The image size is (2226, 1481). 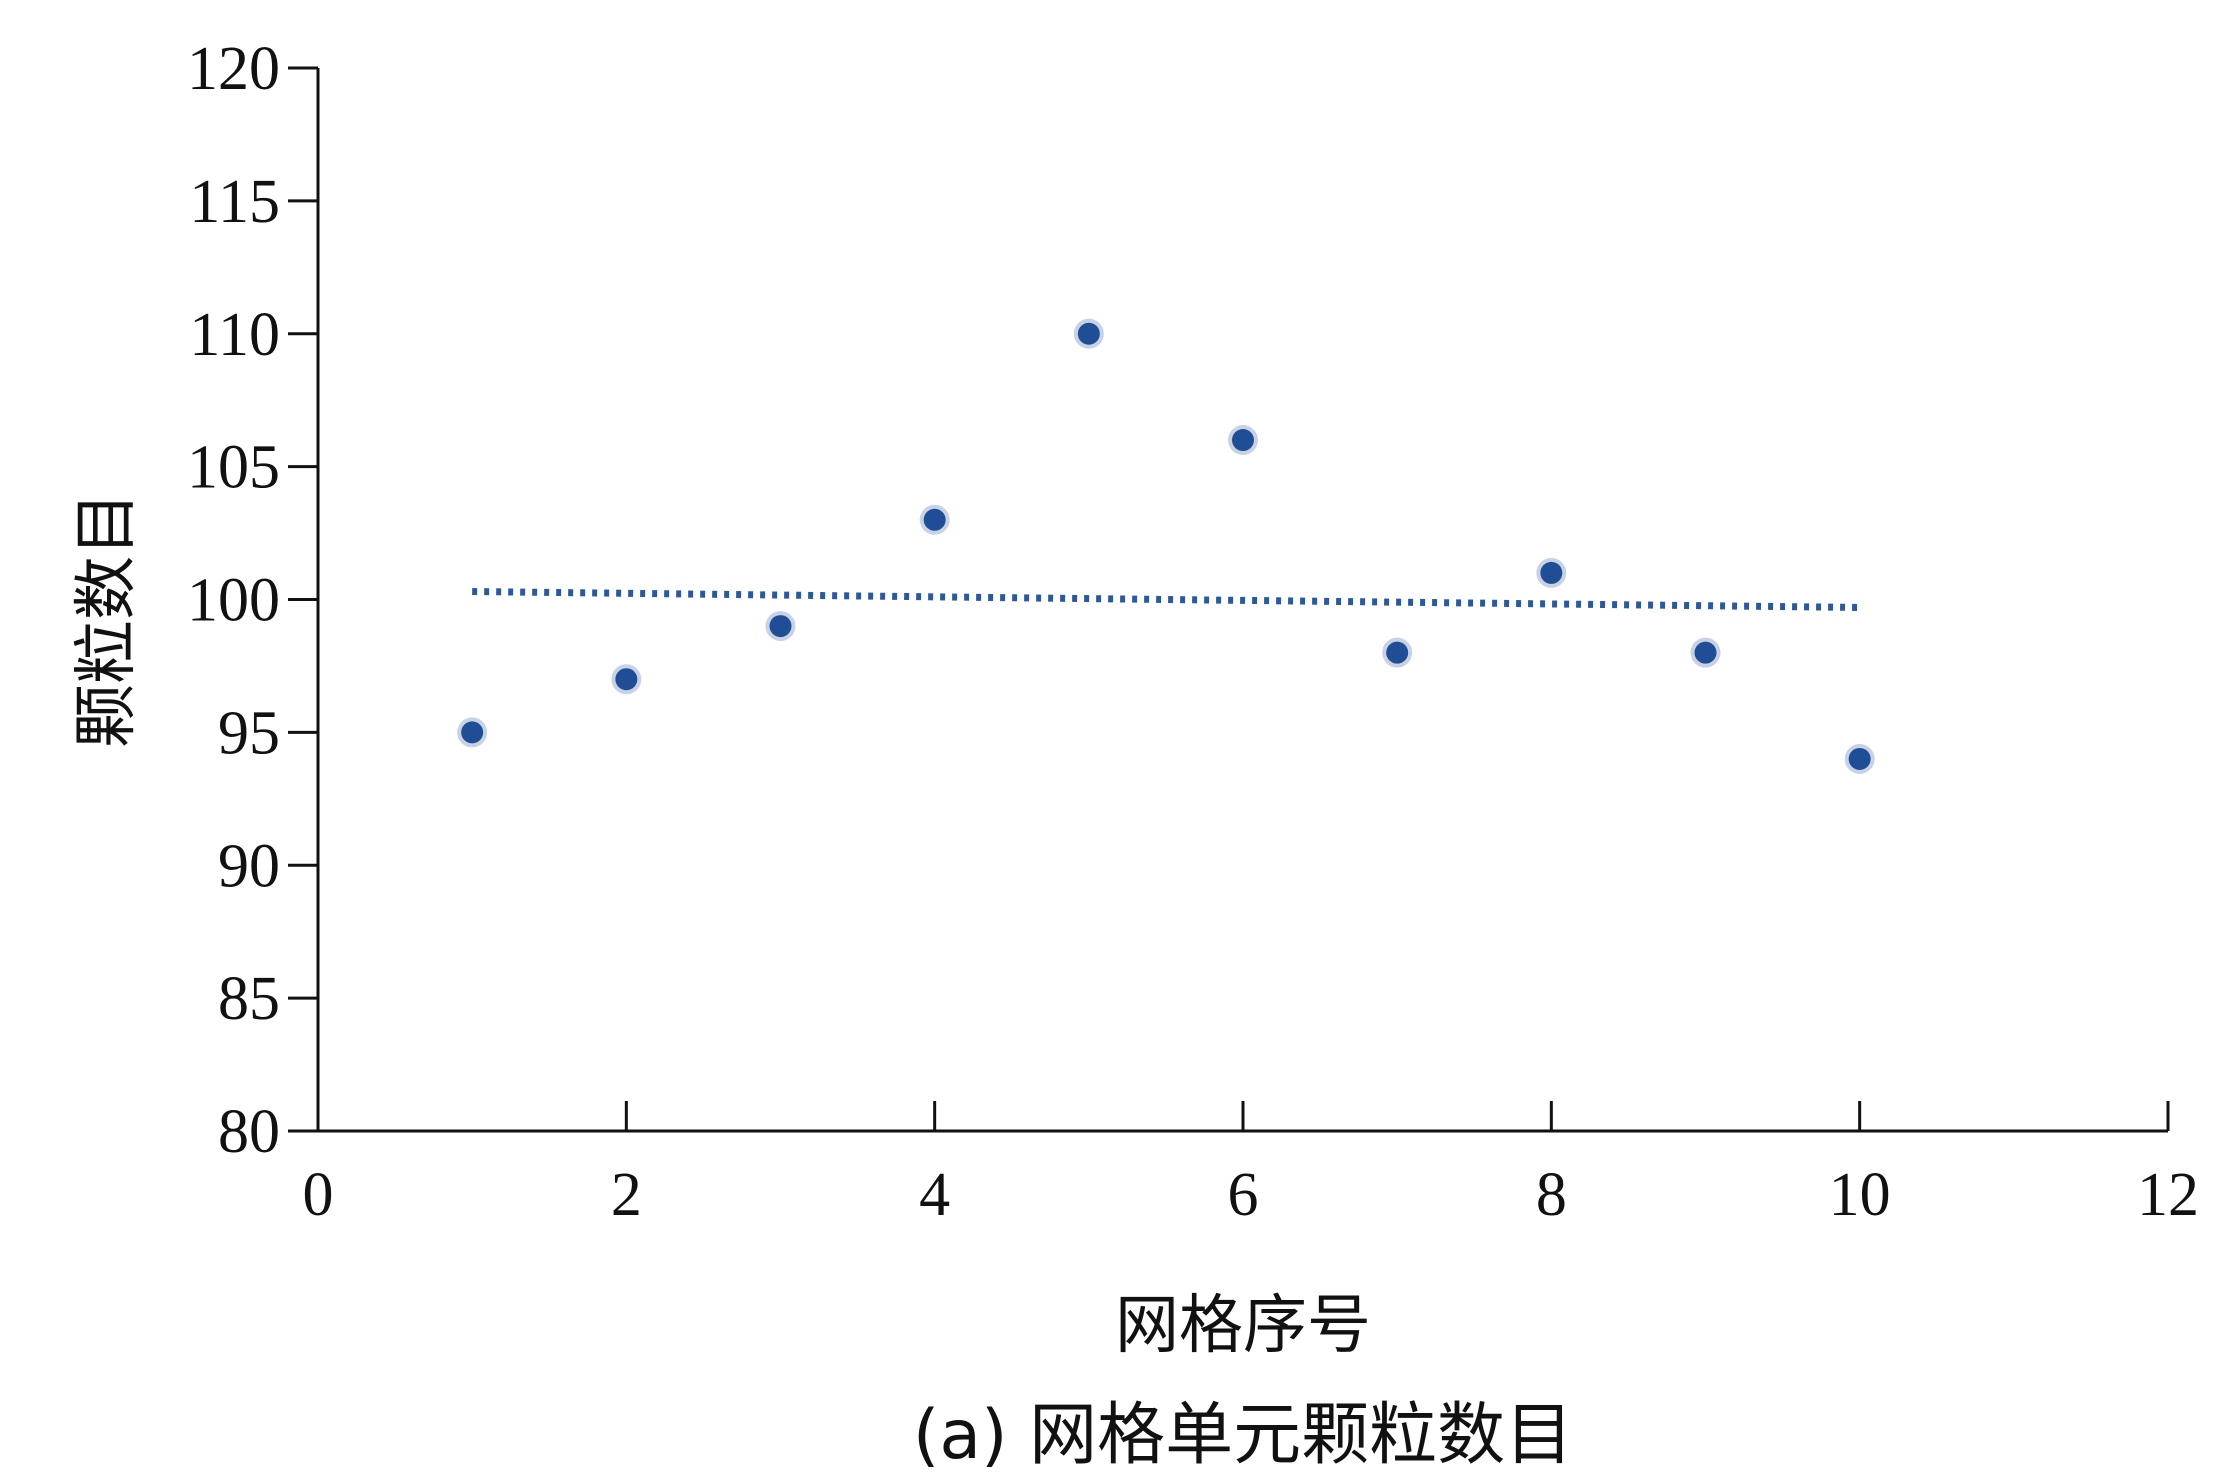 I want to click on y-tick-label: 95, so click(x=249, y=733).